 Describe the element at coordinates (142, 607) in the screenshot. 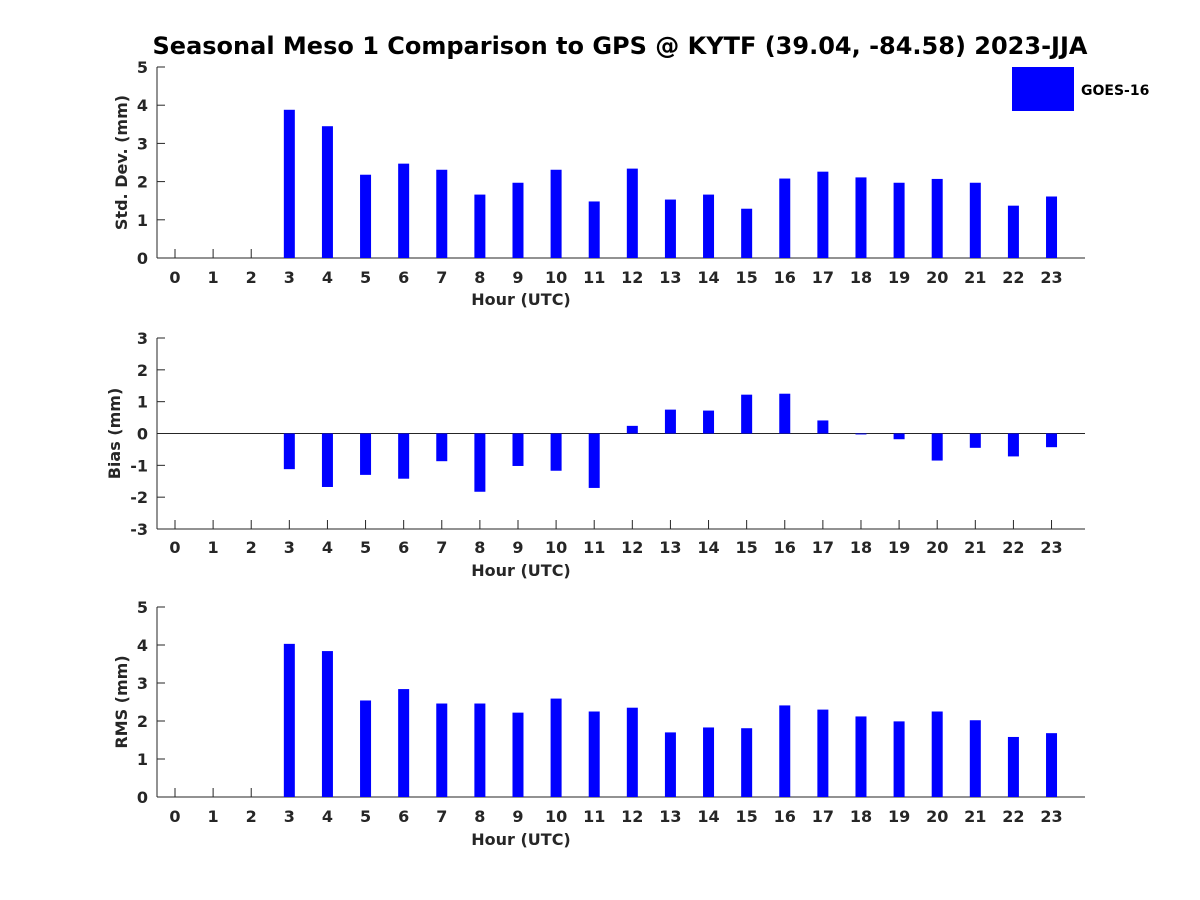

I see `rms-ytick-label: 5` at that location.